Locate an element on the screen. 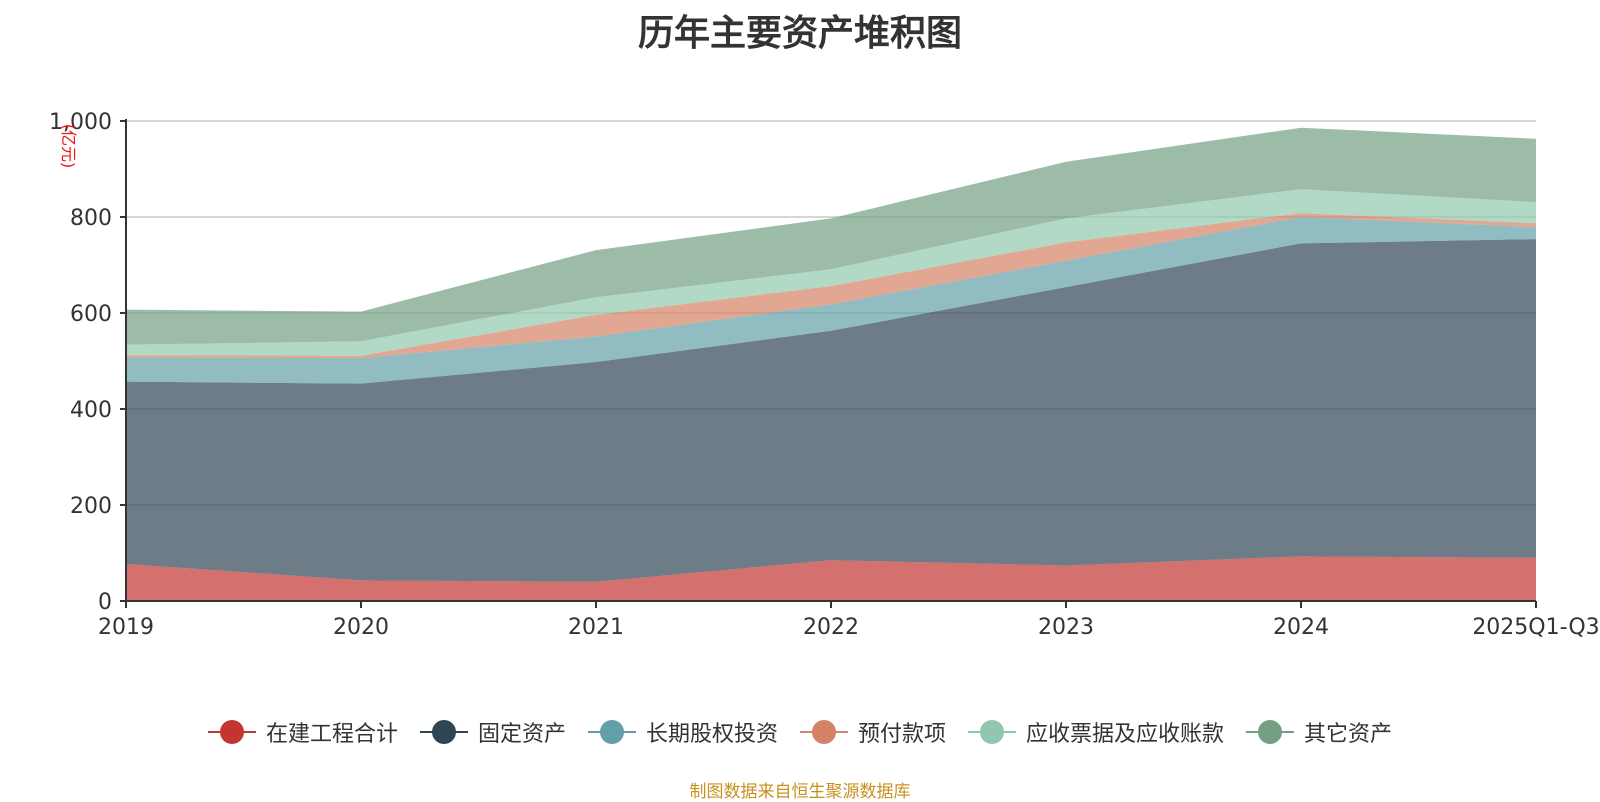 This screenshot has height=802, width=1600. x-tick-label-2: 2021 is located at coordinates (596, 627).